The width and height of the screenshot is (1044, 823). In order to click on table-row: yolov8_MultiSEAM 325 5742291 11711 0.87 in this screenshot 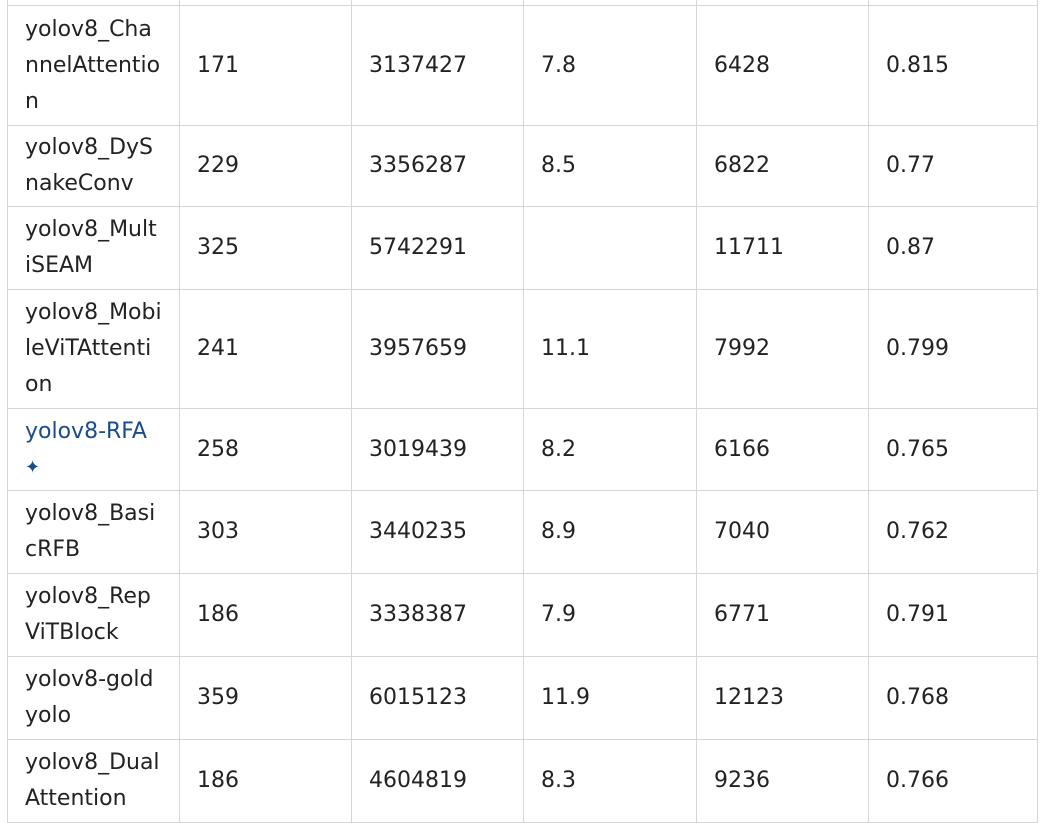, I will do `click(522, 248)`.